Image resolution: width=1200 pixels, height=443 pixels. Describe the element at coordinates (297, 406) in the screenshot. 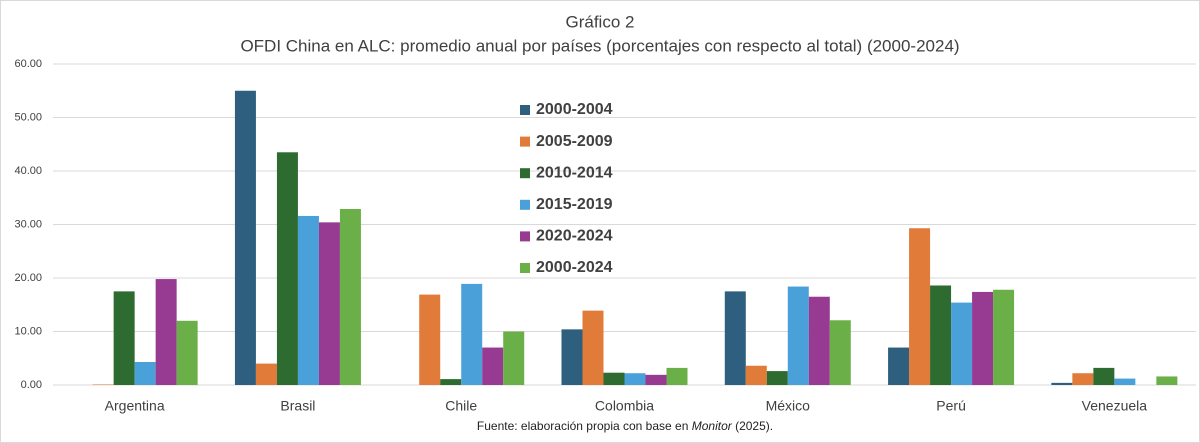

I see `x-tick-label: Brasil` at that location.